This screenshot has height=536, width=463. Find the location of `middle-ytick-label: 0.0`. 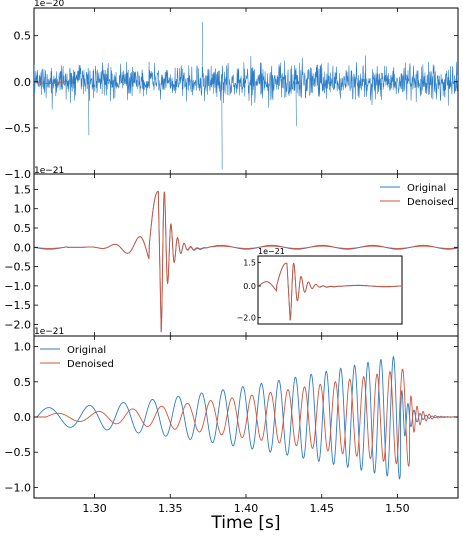

middle-ytick-label: 0.0 is located at coordinates (23, 247).